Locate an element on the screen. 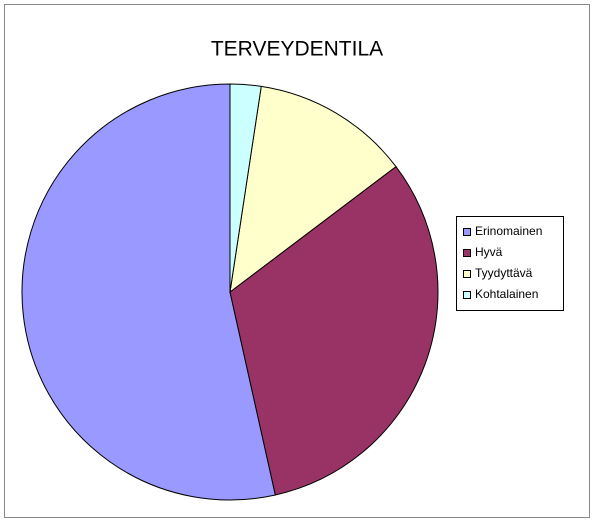  legend-box is located at coordinates (510, 263).